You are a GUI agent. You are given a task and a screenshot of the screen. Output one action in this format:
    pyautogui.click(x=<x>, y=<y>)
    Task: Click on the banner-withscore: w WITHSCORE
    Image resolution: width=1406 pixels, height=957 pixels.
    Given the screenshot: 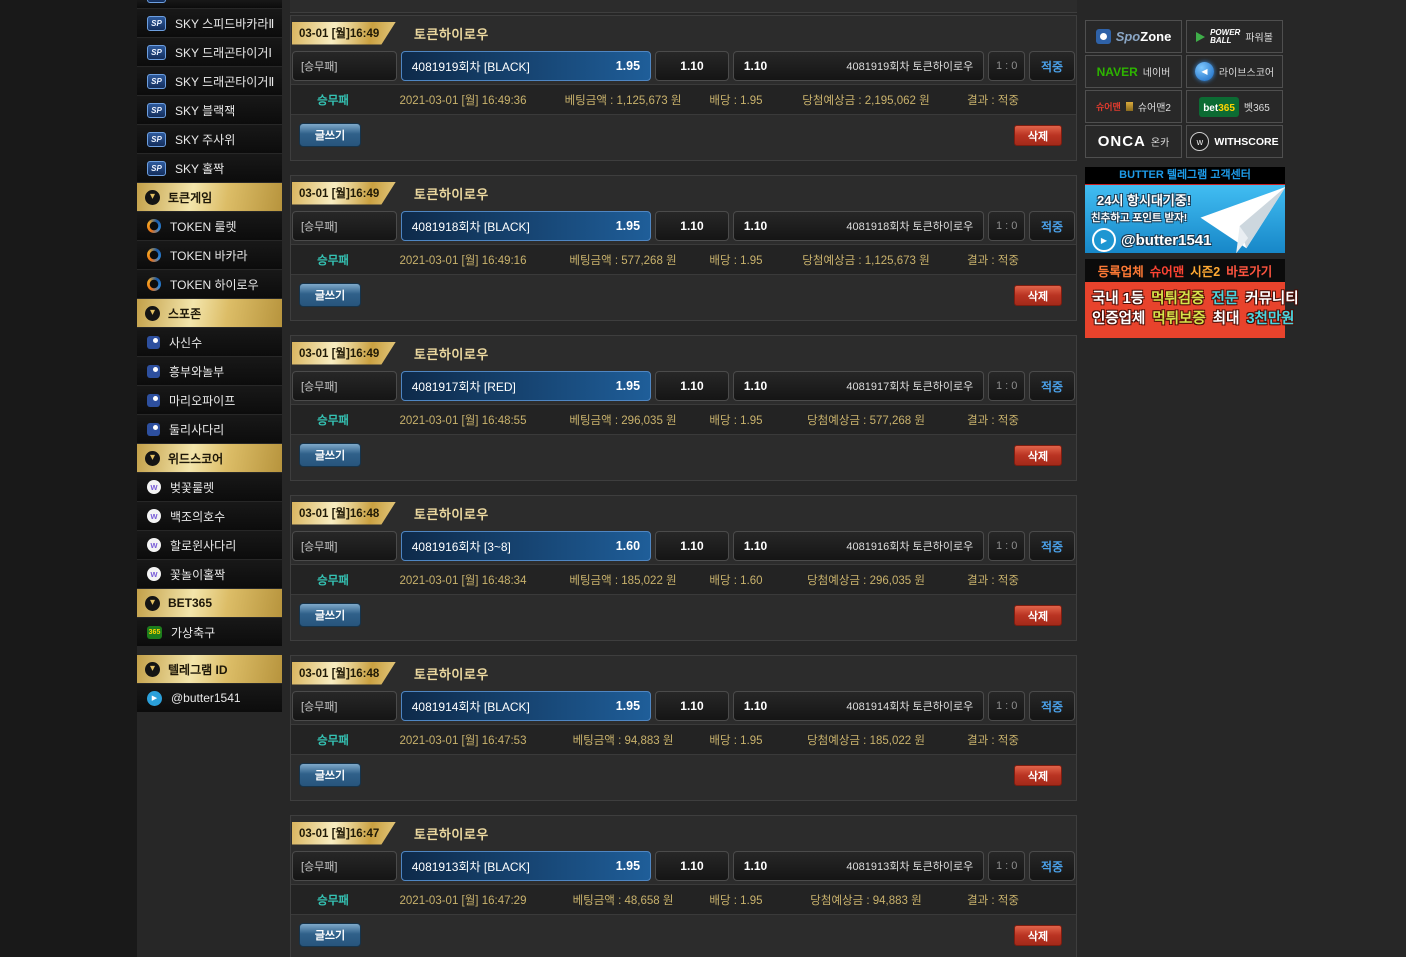 What is the action you would take?
    pyautogui.click(x=1234, y=141)
    